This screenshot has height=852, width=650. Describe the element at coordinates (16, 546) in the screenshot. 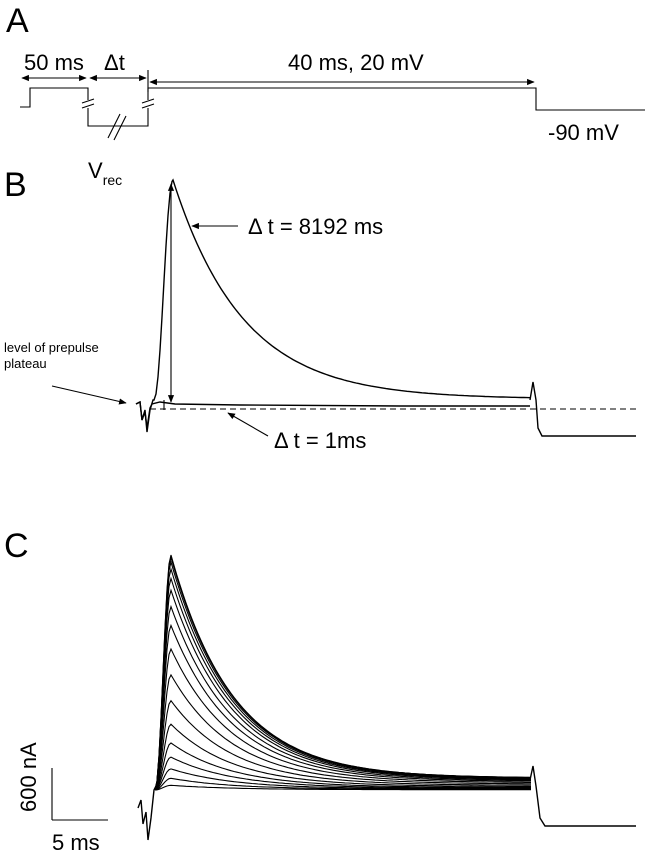

I see `panel-c-label: C` at that location.